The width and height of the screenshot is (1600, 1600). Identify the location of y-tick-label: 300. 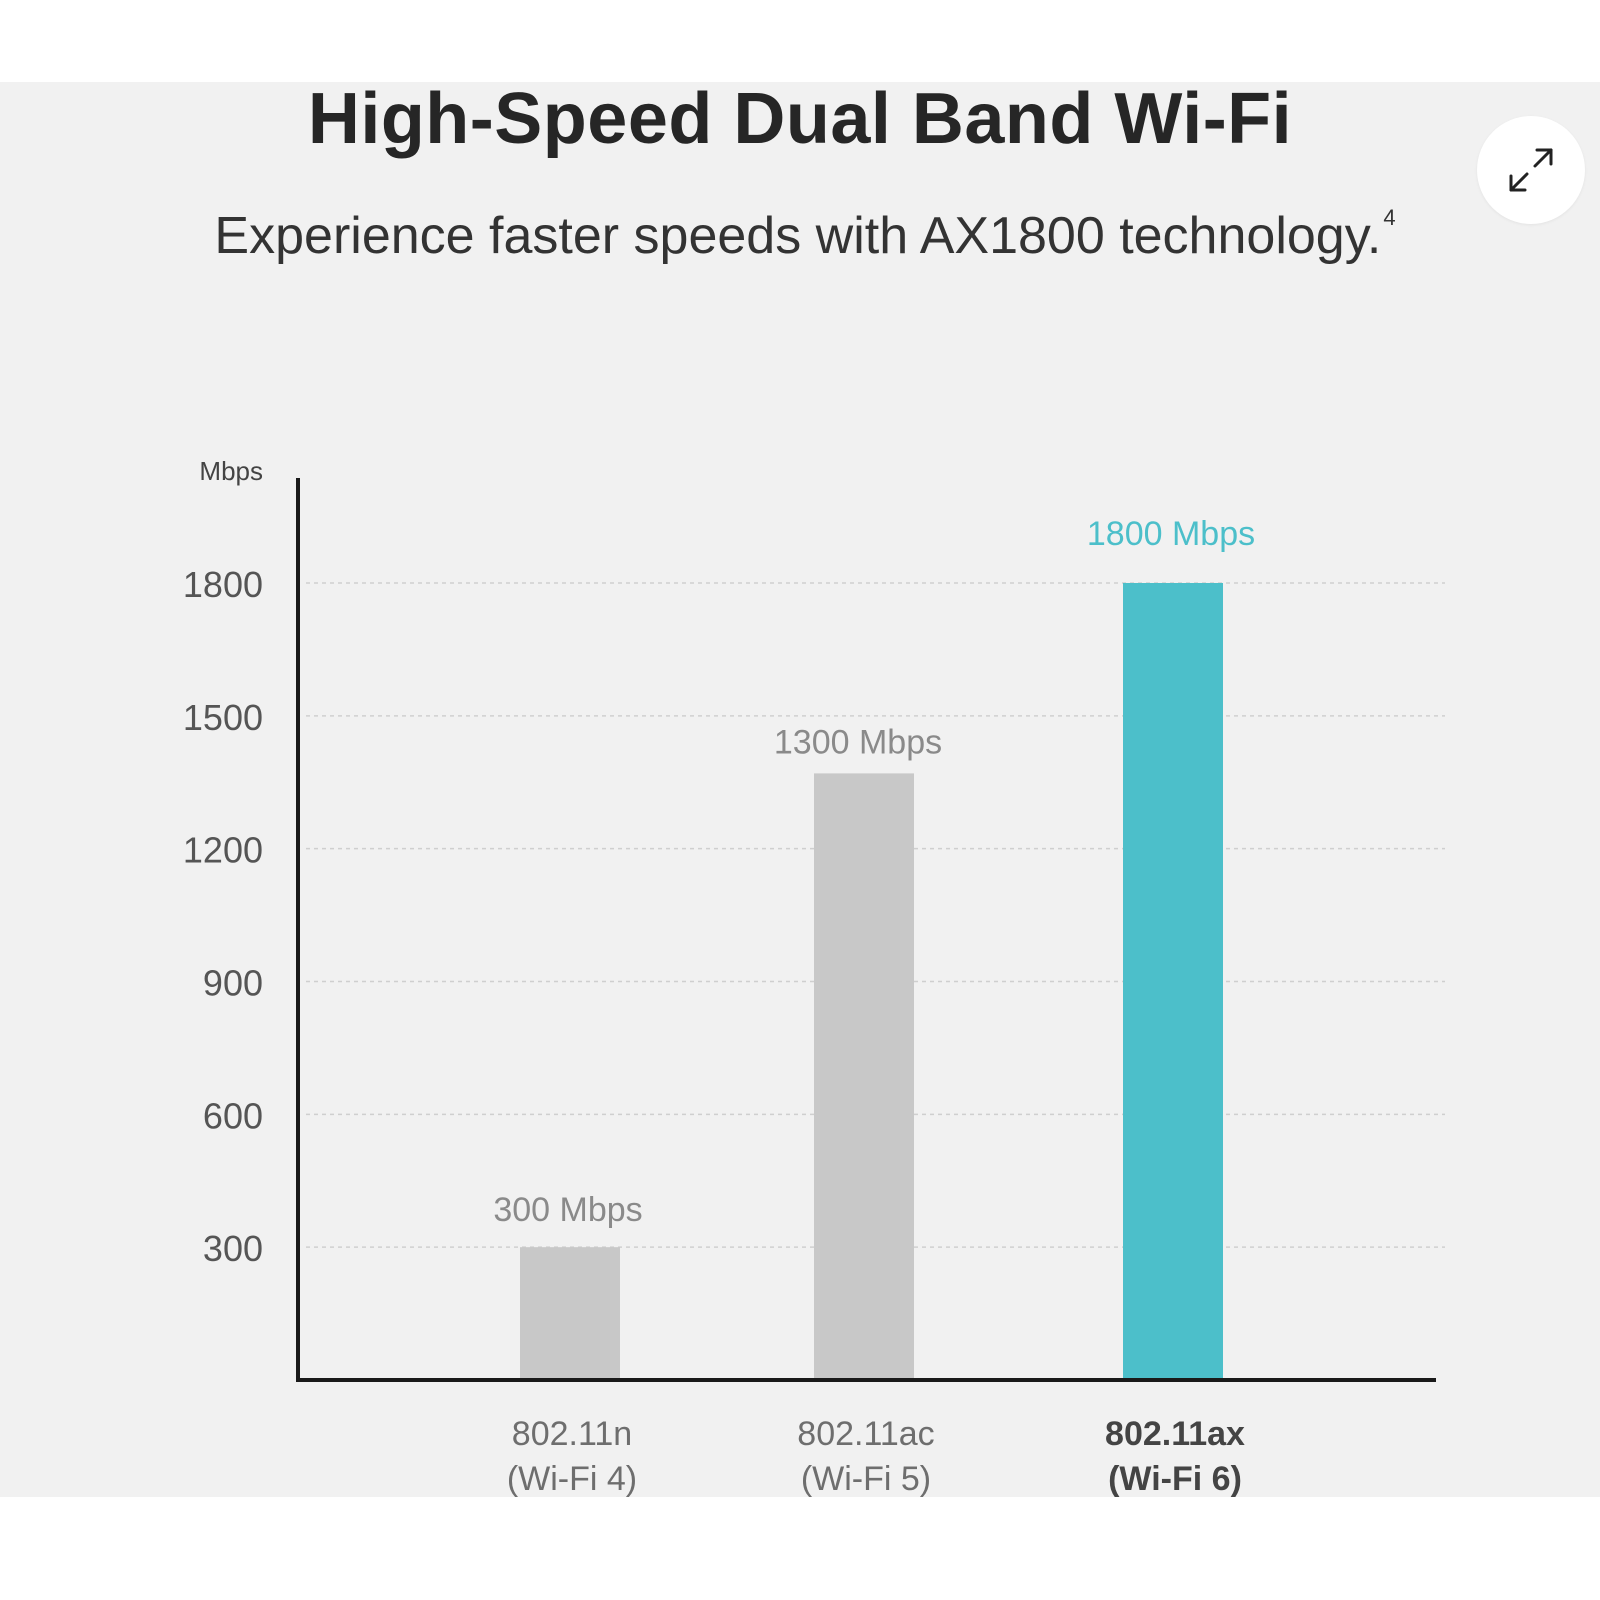
(233, 1248).